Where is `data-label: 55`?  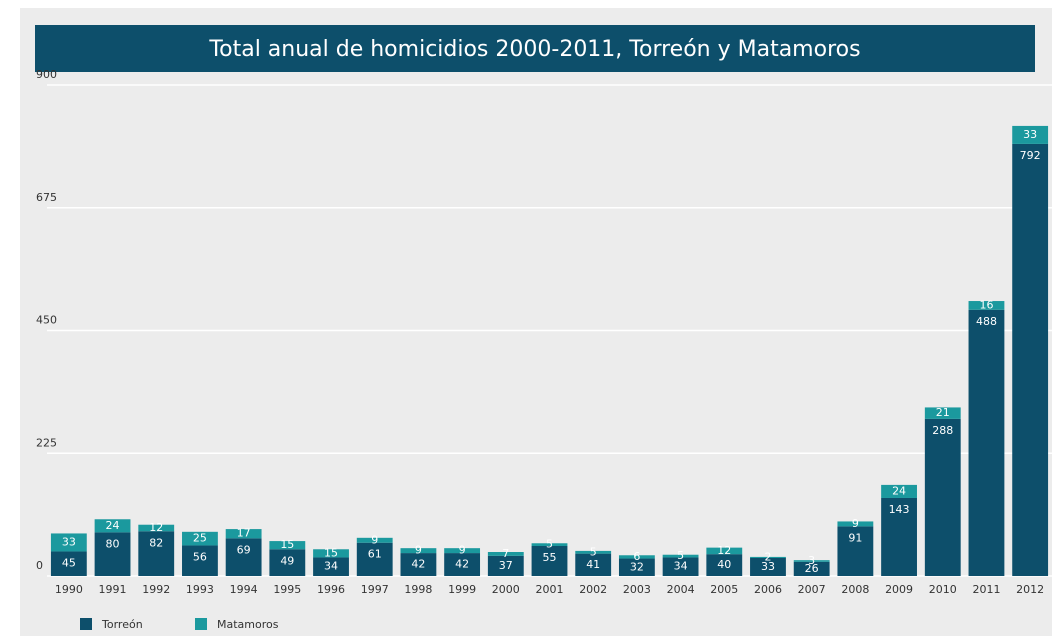 data-label: 55 is located at coordinates (550, 557).